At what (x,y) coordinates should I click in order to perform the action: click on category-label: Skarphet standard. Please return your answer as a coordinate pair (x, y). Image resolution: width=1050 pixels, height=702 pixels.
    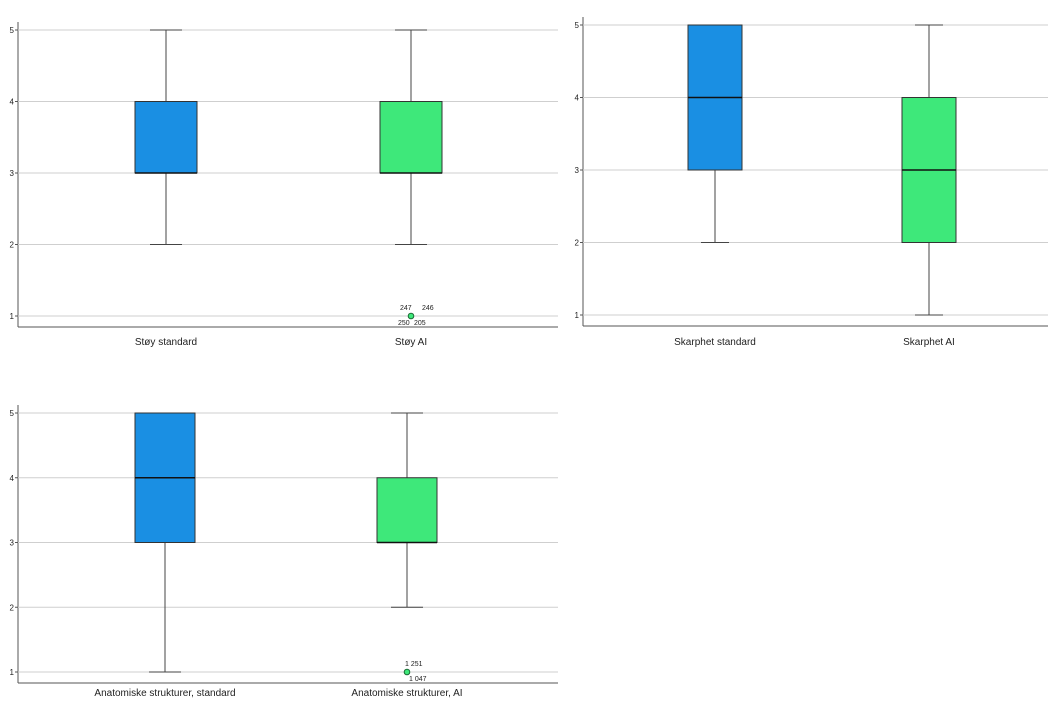
    Looking at the image, I should click on (715, 342).